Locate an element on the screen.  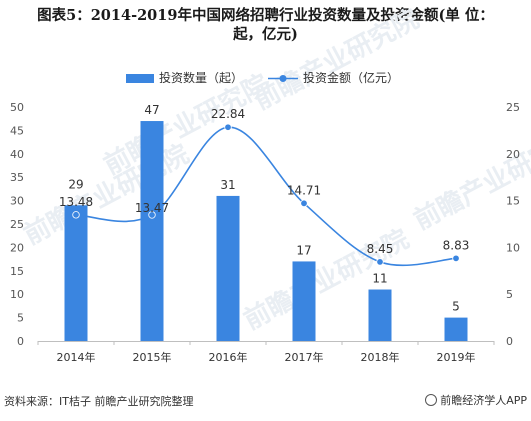
y-left-tick-label: 25 is located at coordinates (17, 224).